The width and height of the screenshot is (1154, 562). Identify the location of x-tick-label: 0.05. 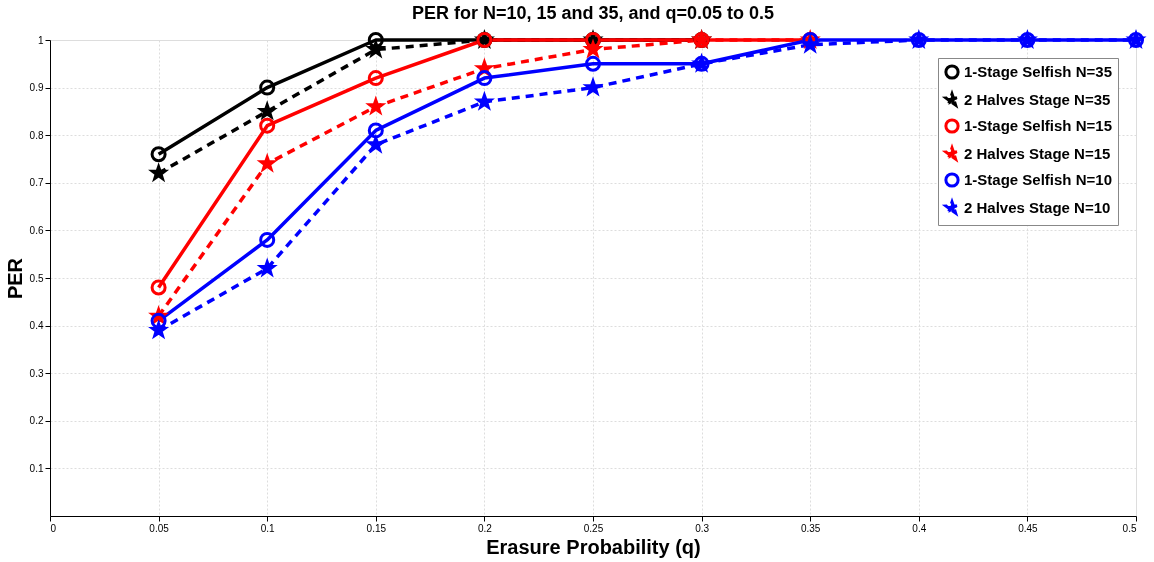
(159, 528).